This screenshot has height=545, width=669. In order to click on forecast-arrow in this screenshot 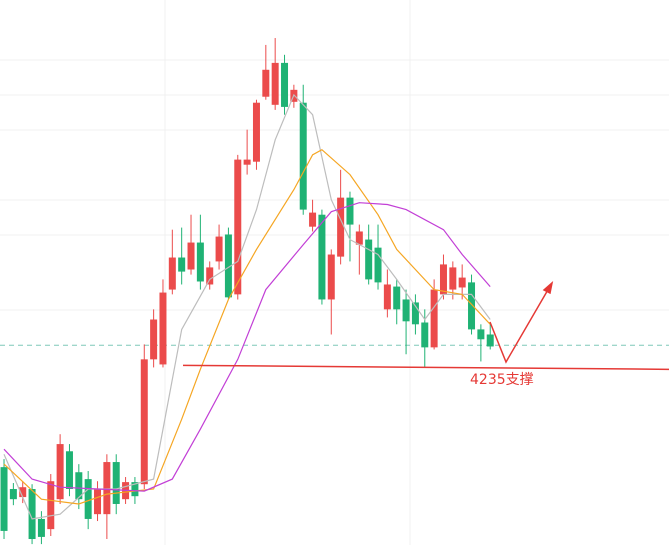, I will do `click(521, 322)`.